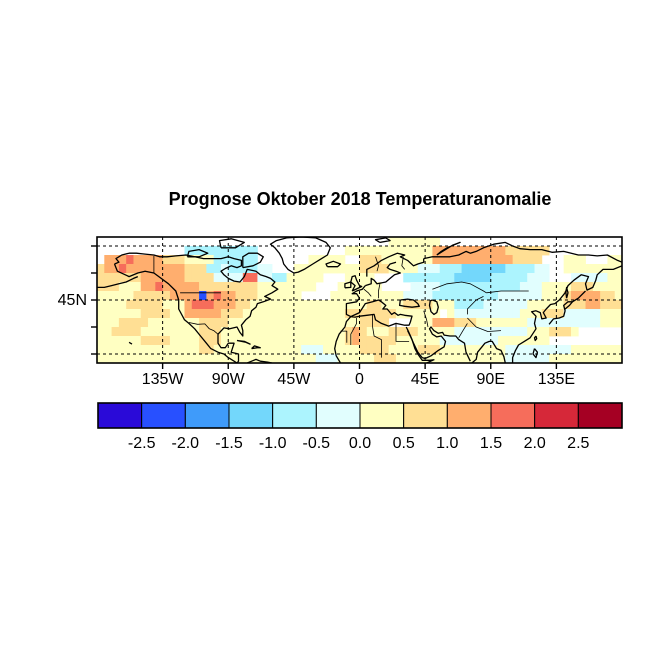 The width and height of the screenshot is (654, 654). What do you see at coordinates (273, 443) in the screenshot?
I see `colorbar-label: -1.0` at bounding box center [273, 443].